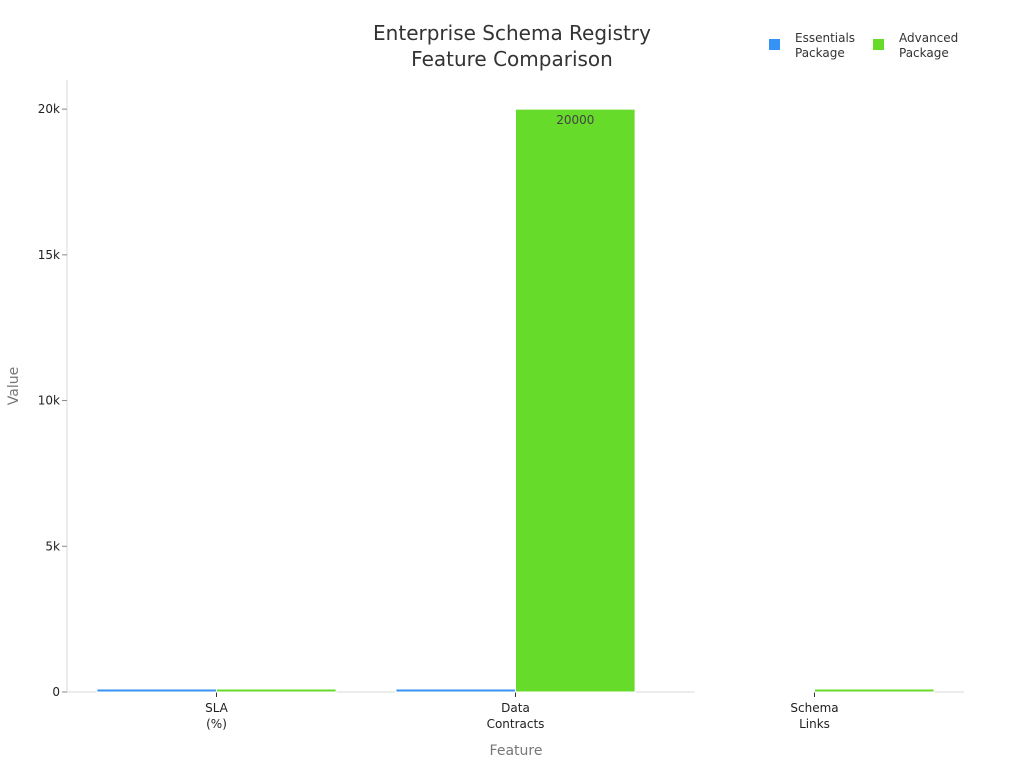  I want to click on chart-title-line-1: Enterprise Schema Registry, so click(512, 33).